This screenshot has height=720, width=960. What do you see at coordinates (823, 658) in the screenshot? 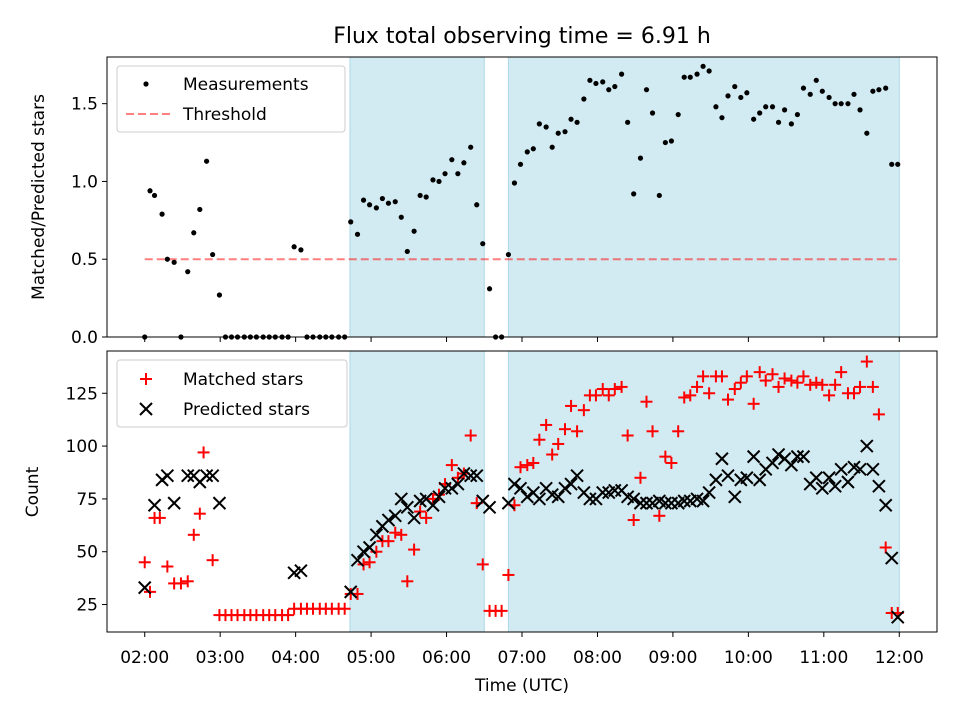
I see `x-tick-label: 11:00` at bounding box center [823, 658].